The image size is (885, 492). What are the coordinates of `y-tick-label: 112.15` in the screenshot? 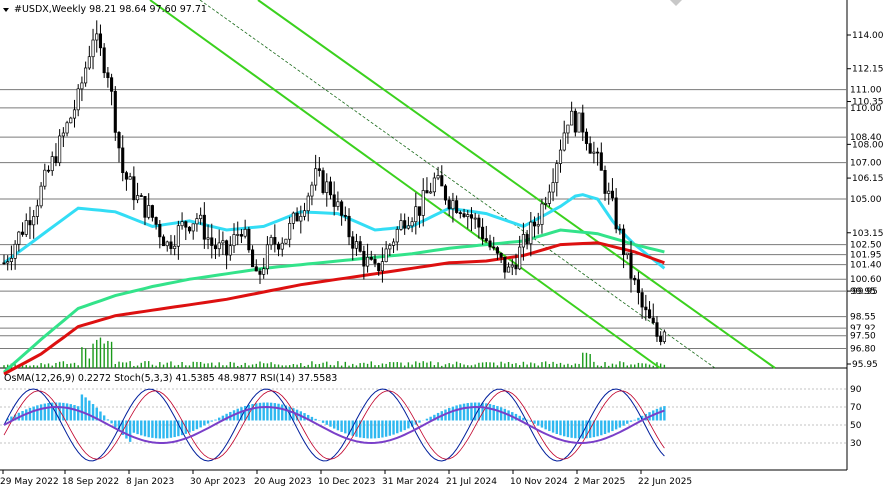 It's located at (868, 70).